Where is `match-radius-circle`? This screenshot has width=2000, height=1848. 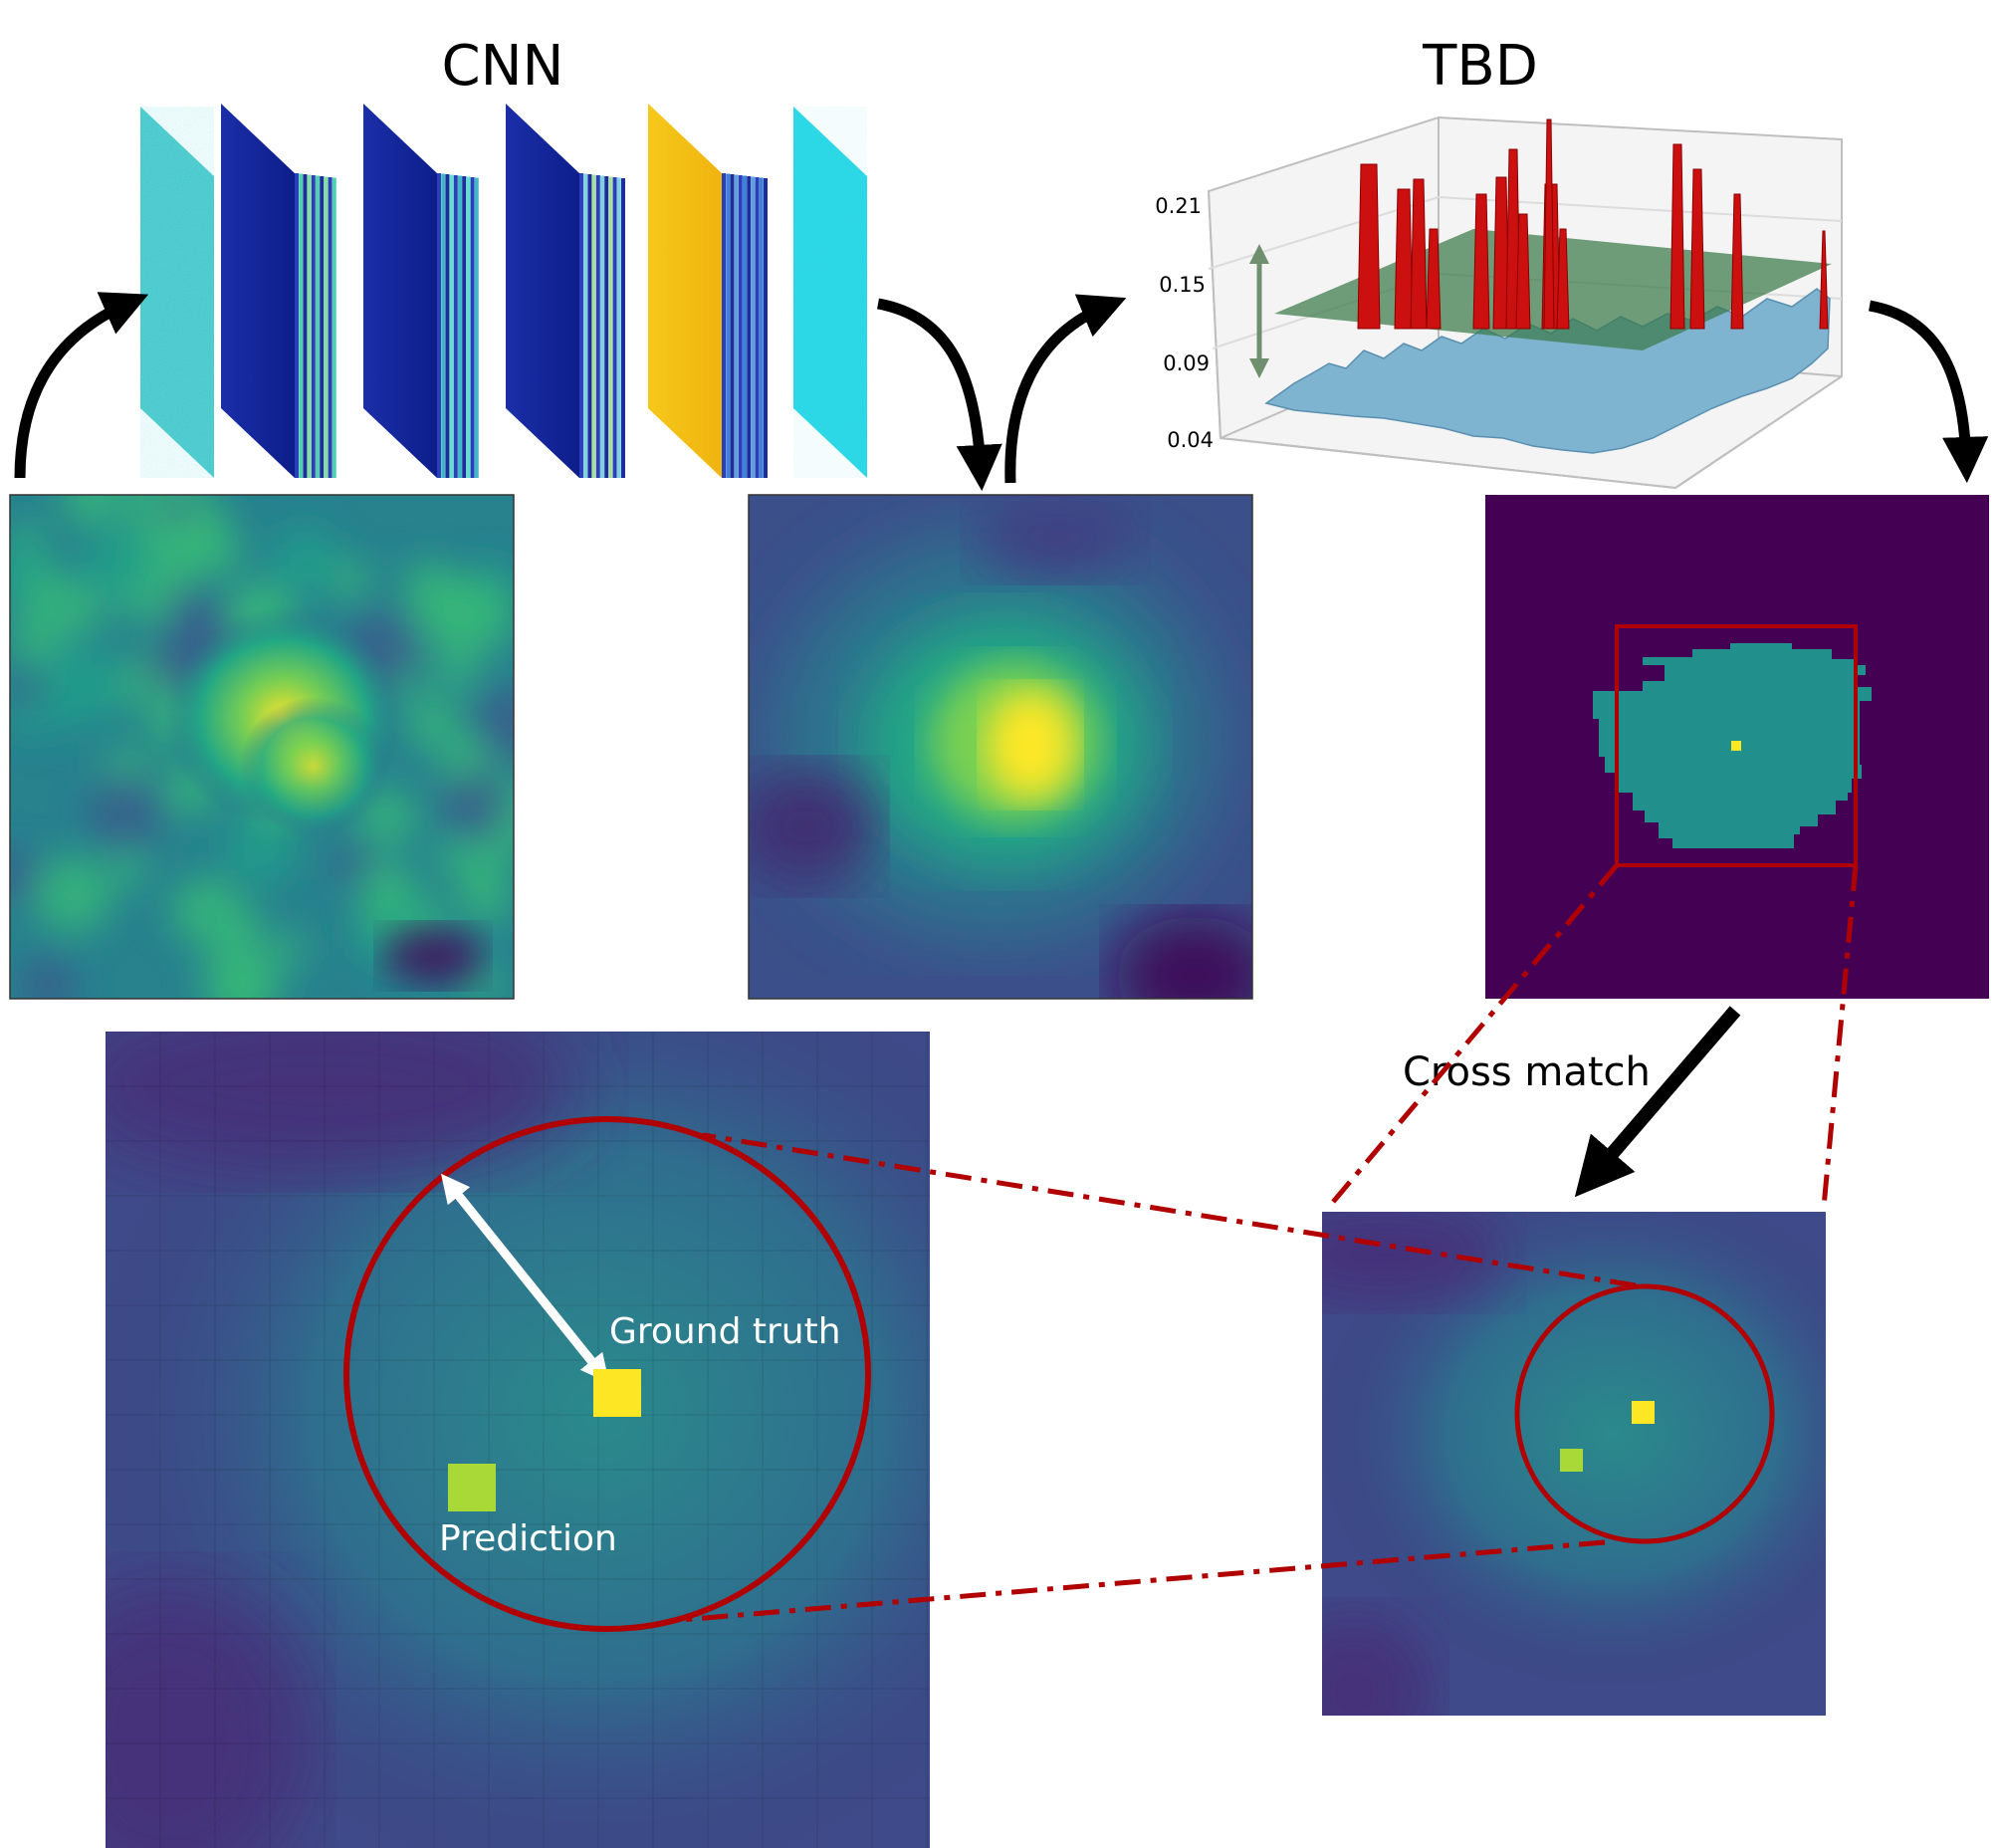 match-radius-circle is located at coordinates (607, 1374).